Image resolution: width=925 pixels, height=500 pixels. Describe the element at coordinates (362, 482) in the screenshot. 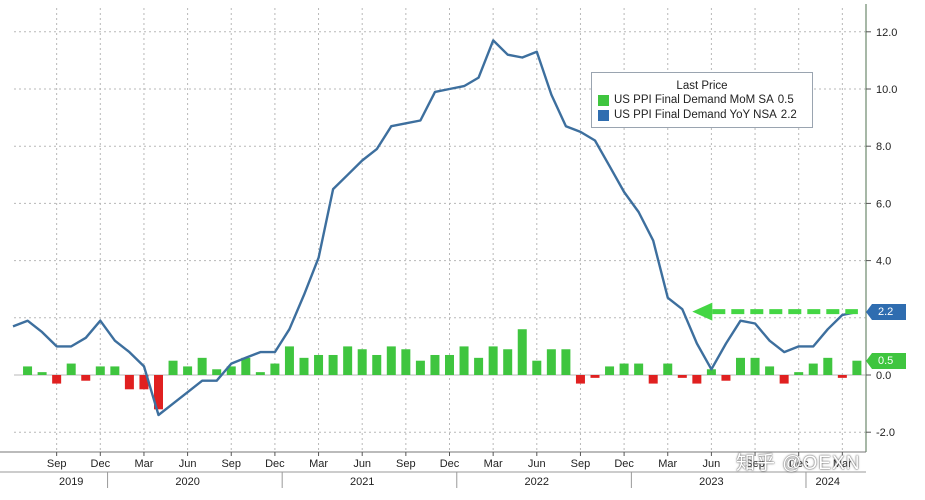

I see `year-label: 2021` at that location.